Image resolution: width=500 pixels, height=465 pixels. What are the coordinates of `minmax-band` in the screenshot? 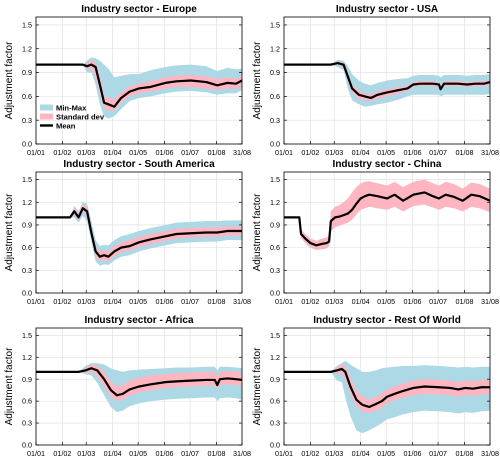 It's located at (387, 83).